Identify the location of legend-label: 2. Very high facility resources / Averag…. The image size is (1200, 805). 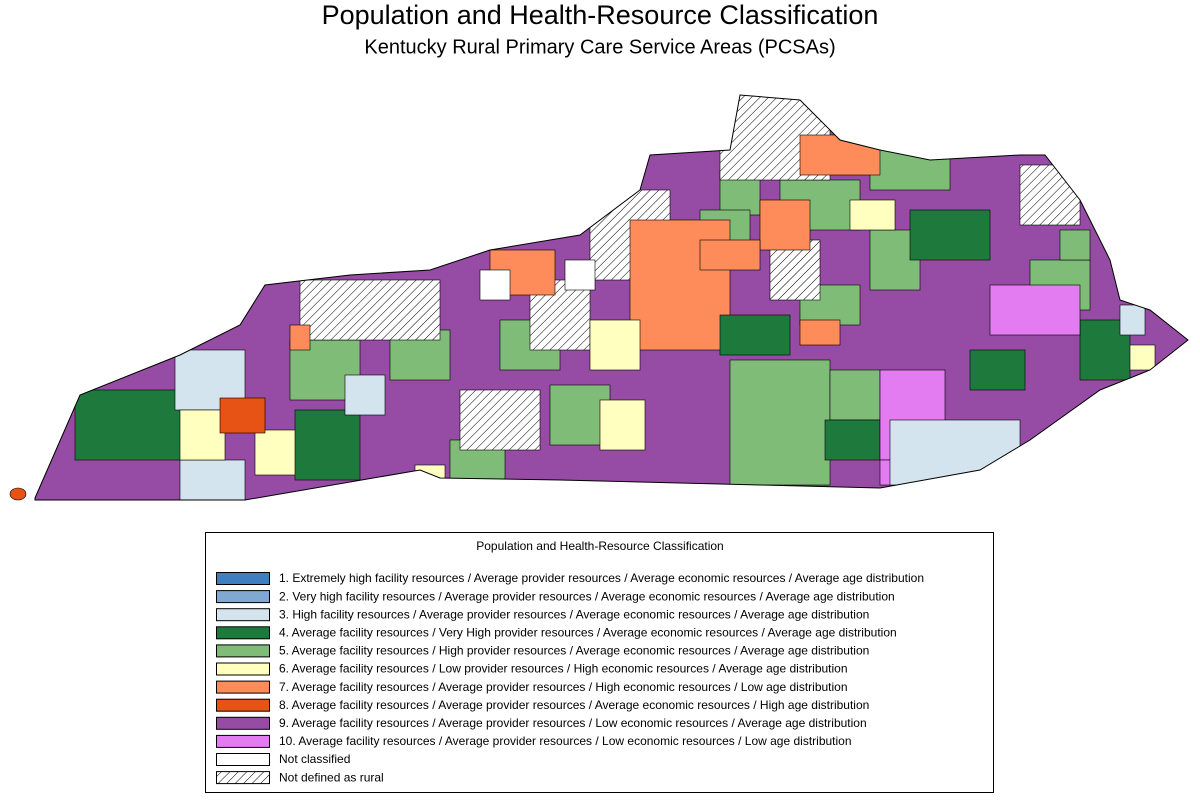
(587, 596).